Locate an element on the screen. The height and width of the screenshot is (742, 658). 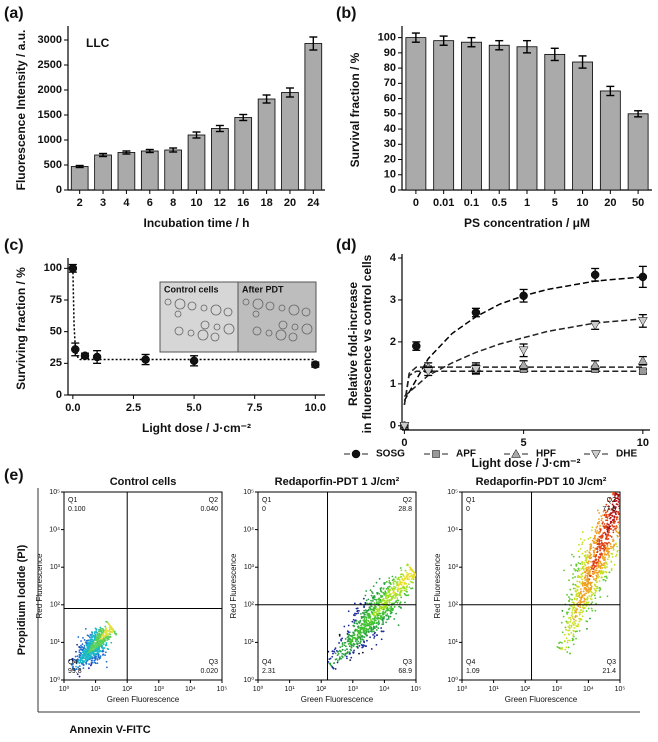
quadrant-name: Q3 is located at coordinates (611, 662).